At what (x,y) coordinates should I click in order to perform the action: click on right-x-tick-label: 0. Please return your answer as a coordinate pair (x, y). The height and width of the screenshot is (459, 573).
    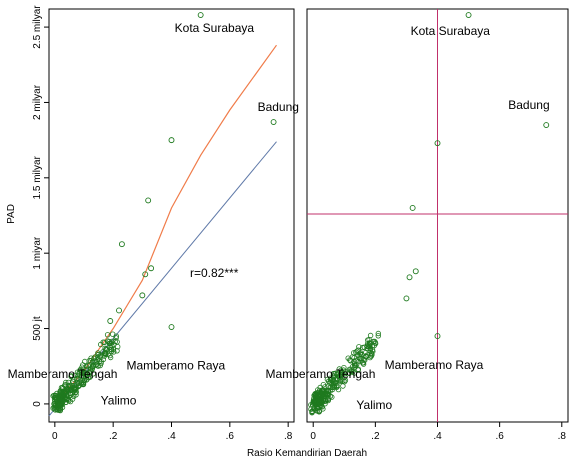
    Looking at the image, I should click on (313, 436).